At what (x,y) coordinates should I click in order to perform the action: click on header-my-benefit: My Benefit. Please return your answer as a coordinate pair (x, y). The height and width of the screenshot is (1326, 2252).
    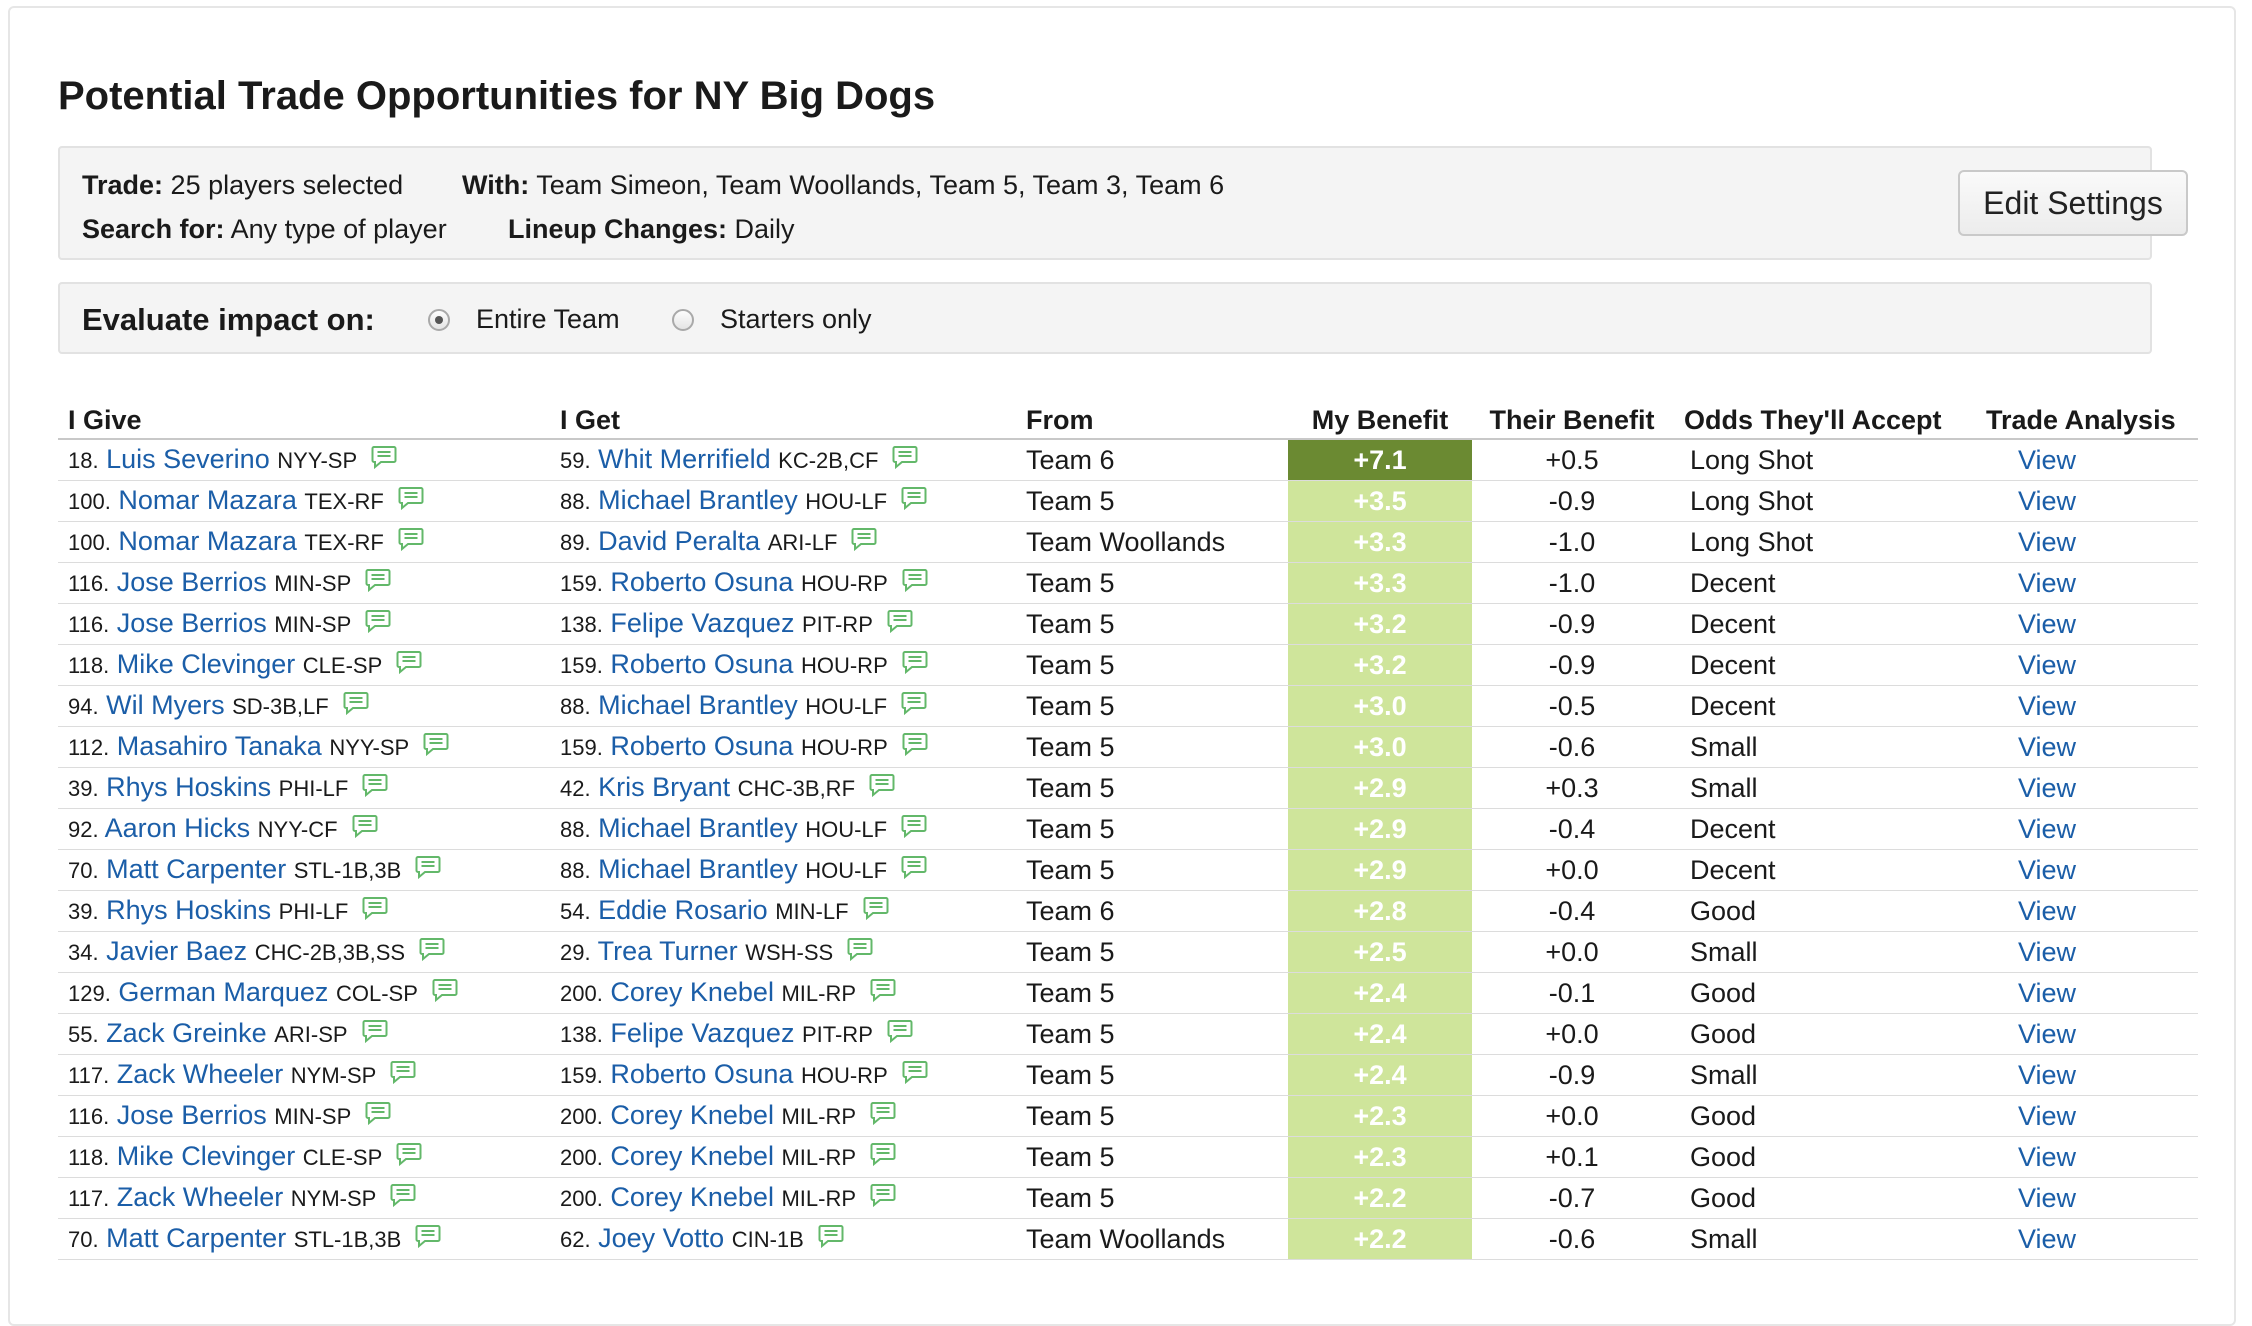
    Looking at the image, I should click on (1380, 418).